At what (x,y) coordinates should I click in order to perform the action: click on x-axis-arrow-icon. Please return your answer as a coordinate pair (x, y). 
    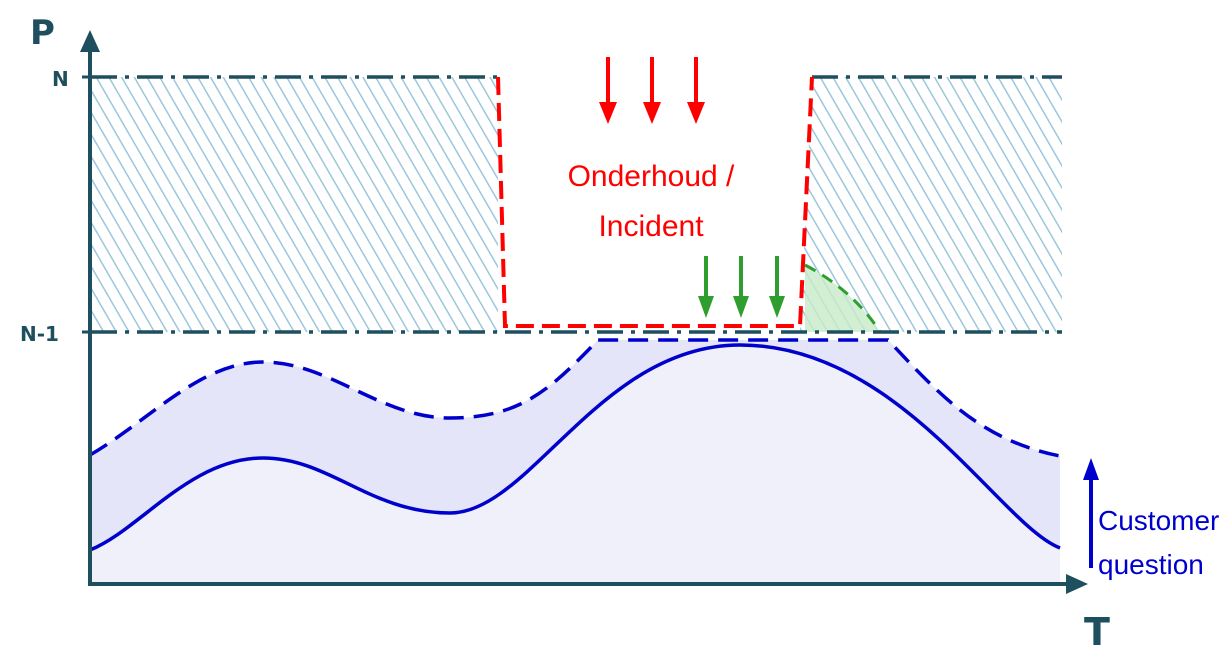
    Looking at the image, I should click on (1077, 584).